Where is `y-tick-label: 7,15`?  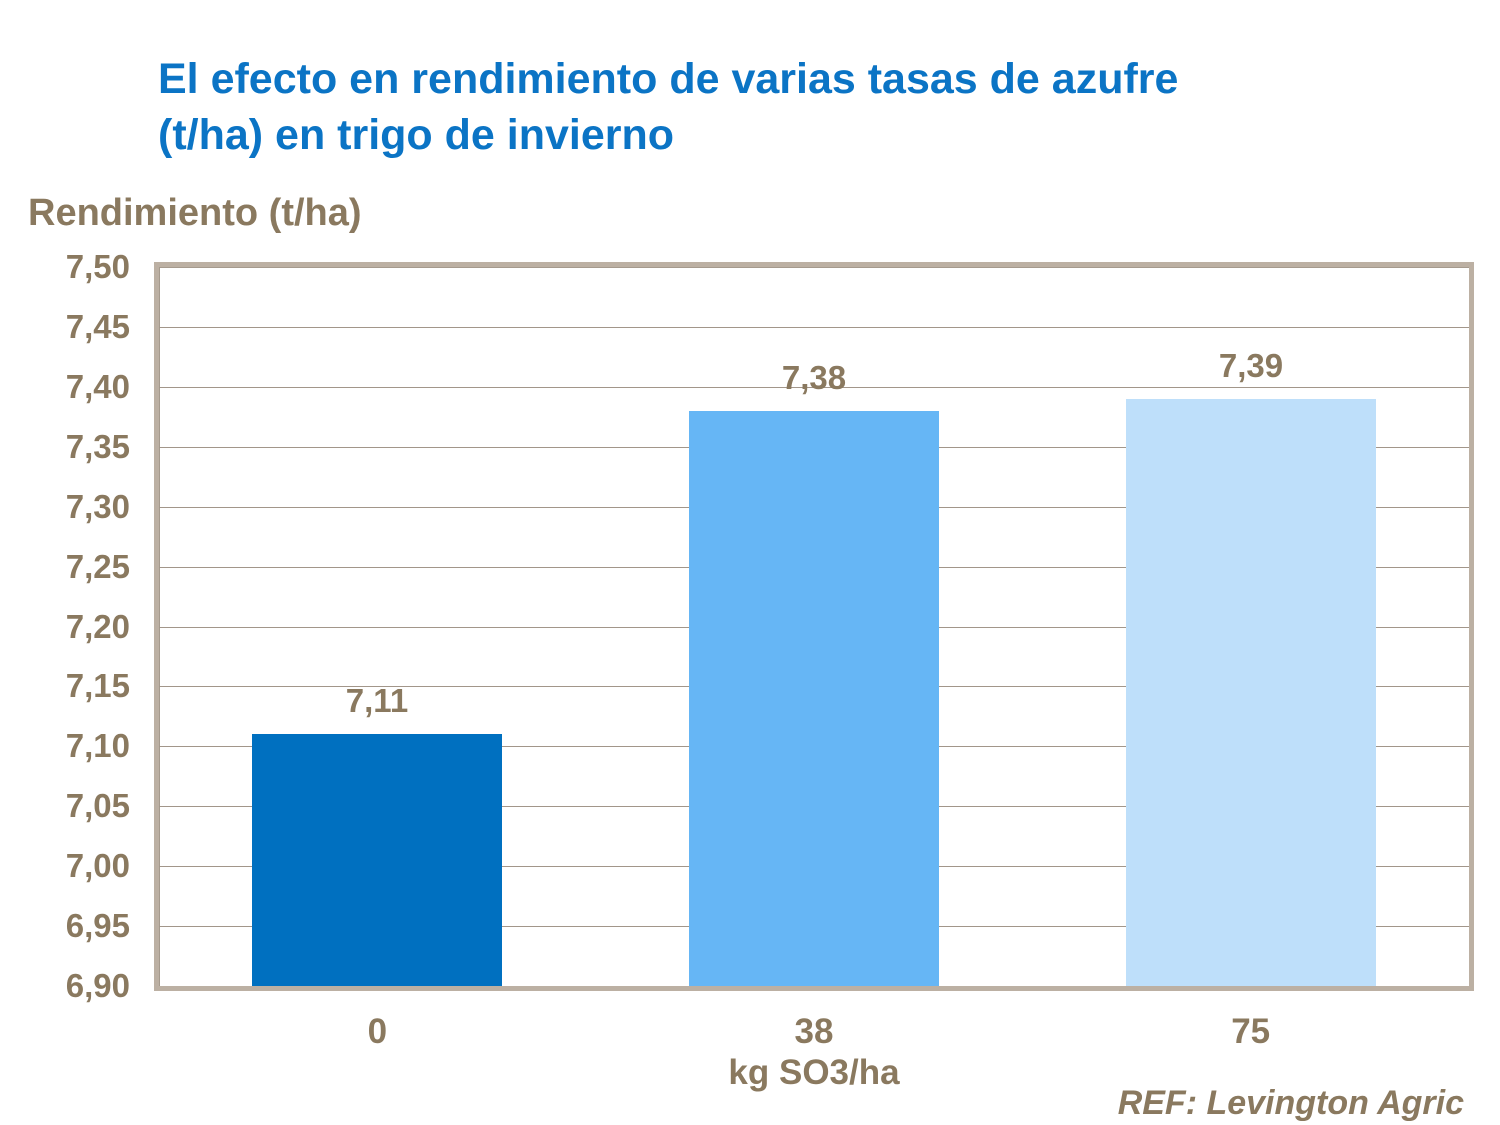 y-tick-label: 7,15 is located at coordinates (97, 685).